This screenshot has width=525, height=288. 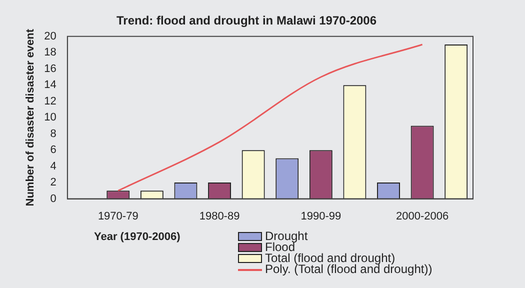 What do you see at coordinates (30, 117) in the screenshot?
I see `y-axis-title: Number of disaster disaster event` at bounding box center [30, 117].